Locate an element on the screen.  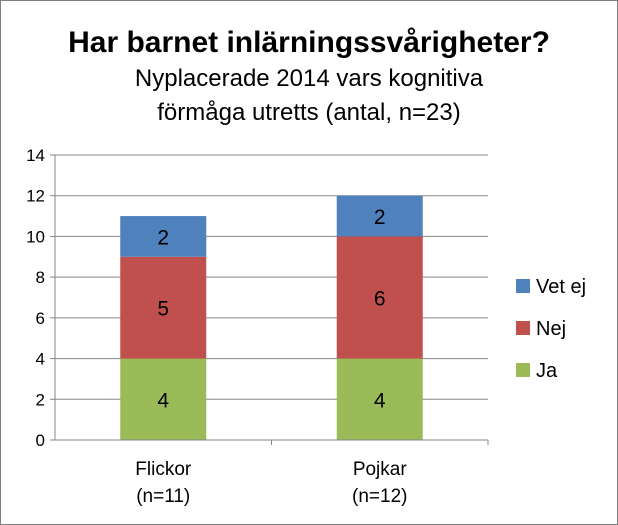
legend-label: Nej is located at coordinates (551, 329).